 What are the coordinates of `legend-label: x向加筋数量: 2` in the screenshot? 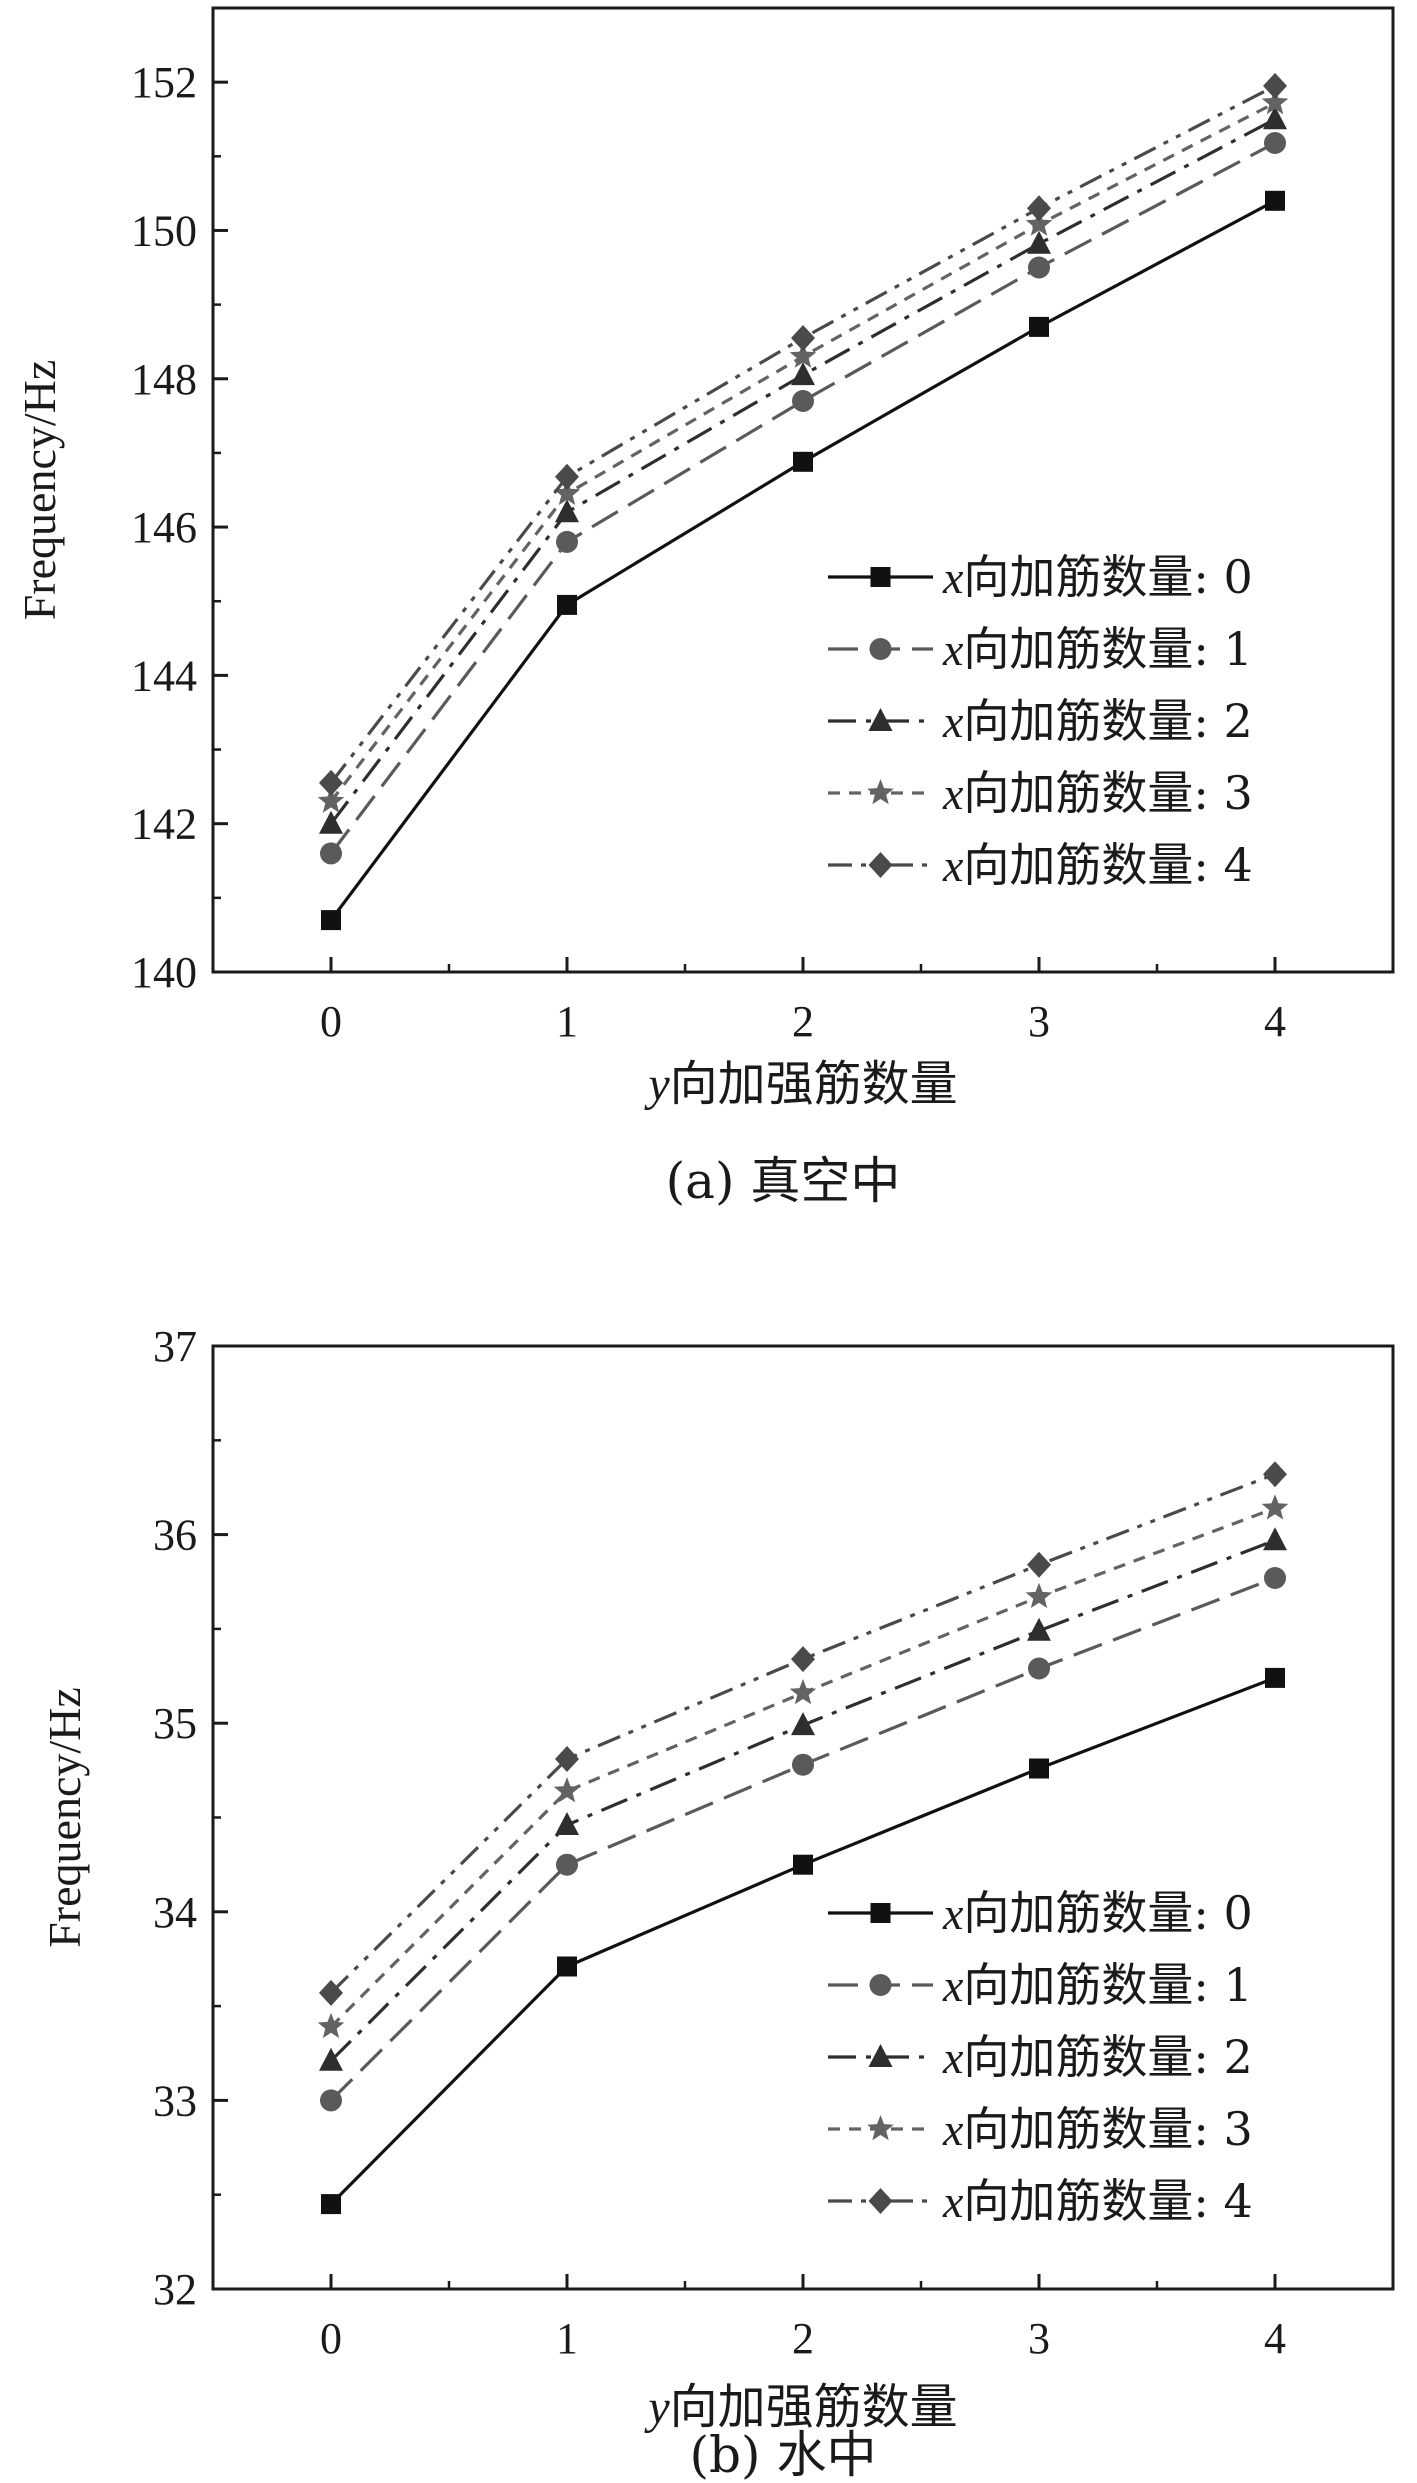 It's located at (1097, 2057).